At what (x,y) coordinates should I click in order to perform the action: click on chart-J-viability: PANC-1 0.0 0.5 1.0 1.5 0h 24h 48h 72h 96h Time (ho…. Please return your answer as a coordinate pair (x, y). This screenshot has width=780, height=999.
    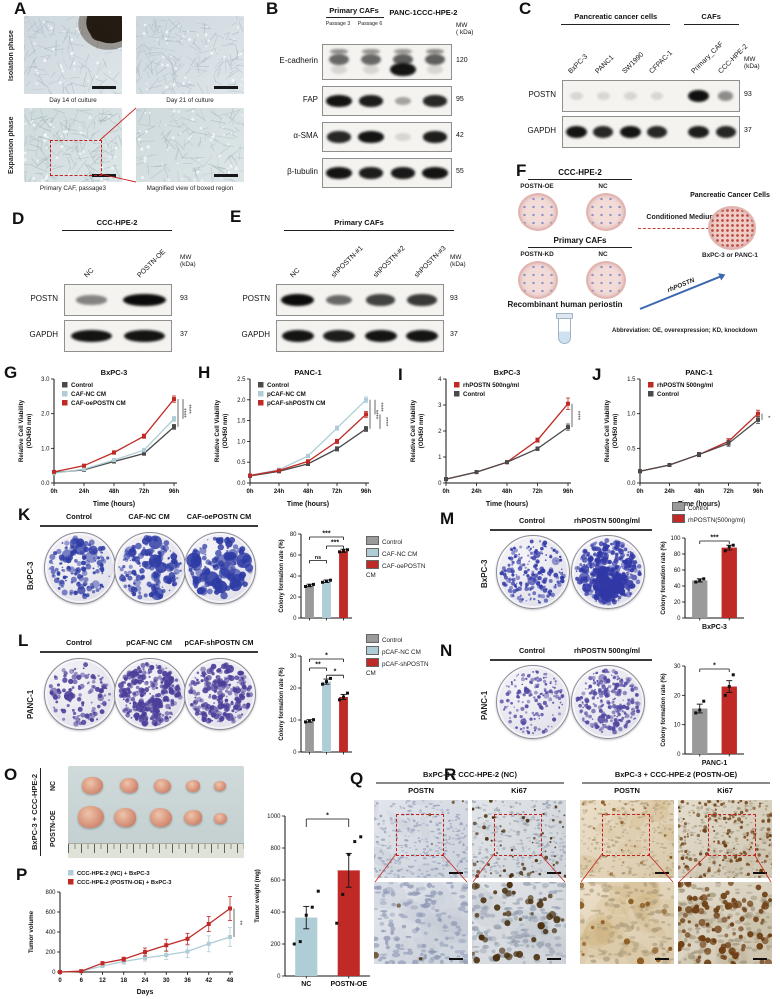
    Looking at the image, I should click on (688, 437).